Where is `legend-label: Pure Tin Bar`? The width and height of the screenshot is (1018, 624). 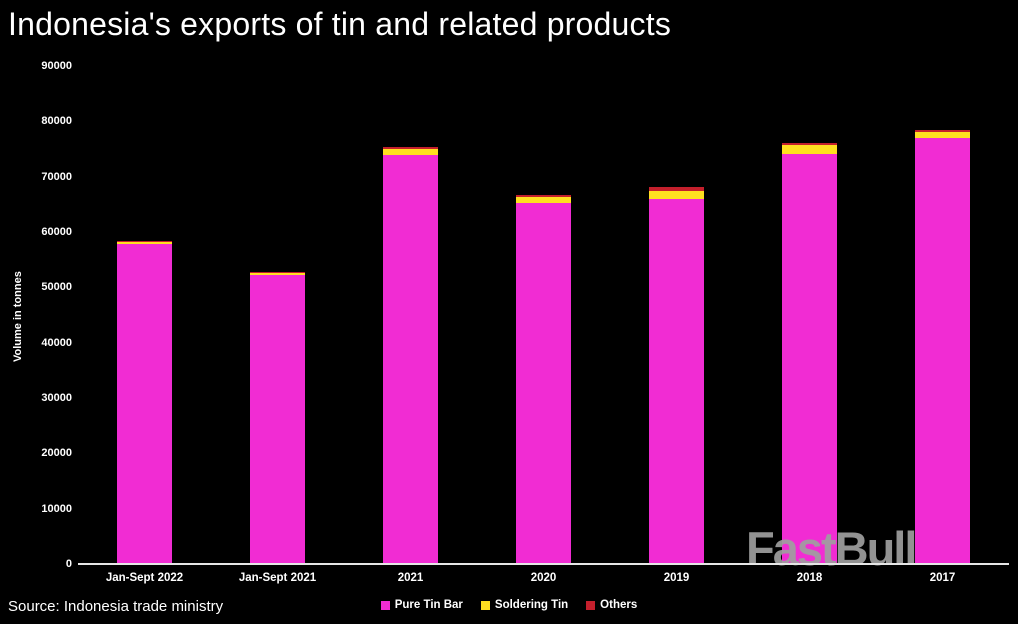 legend-label: Pure Tin Bar is located at coordinates (428, 605).